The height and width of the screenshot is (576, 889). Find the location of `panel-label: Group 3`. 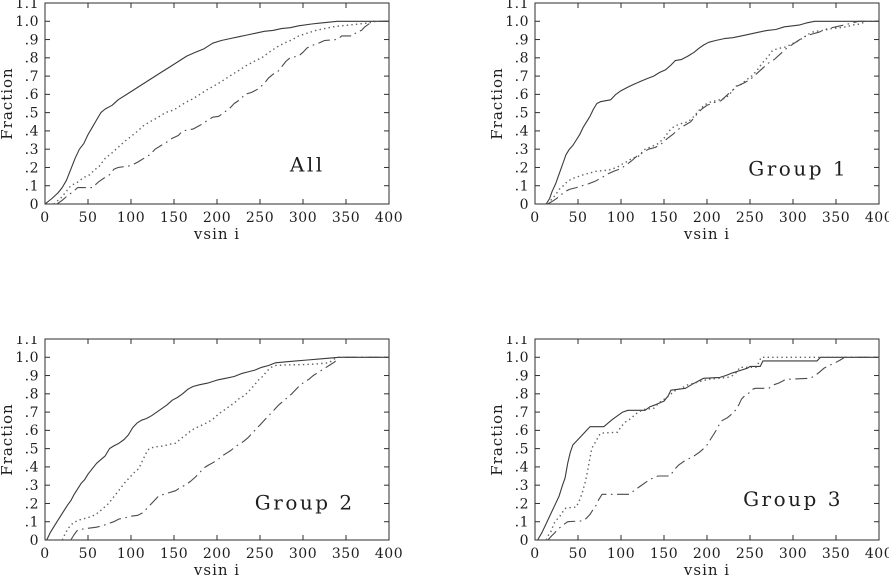

panel-label: Group 3 is located at coordinates (793, 499).